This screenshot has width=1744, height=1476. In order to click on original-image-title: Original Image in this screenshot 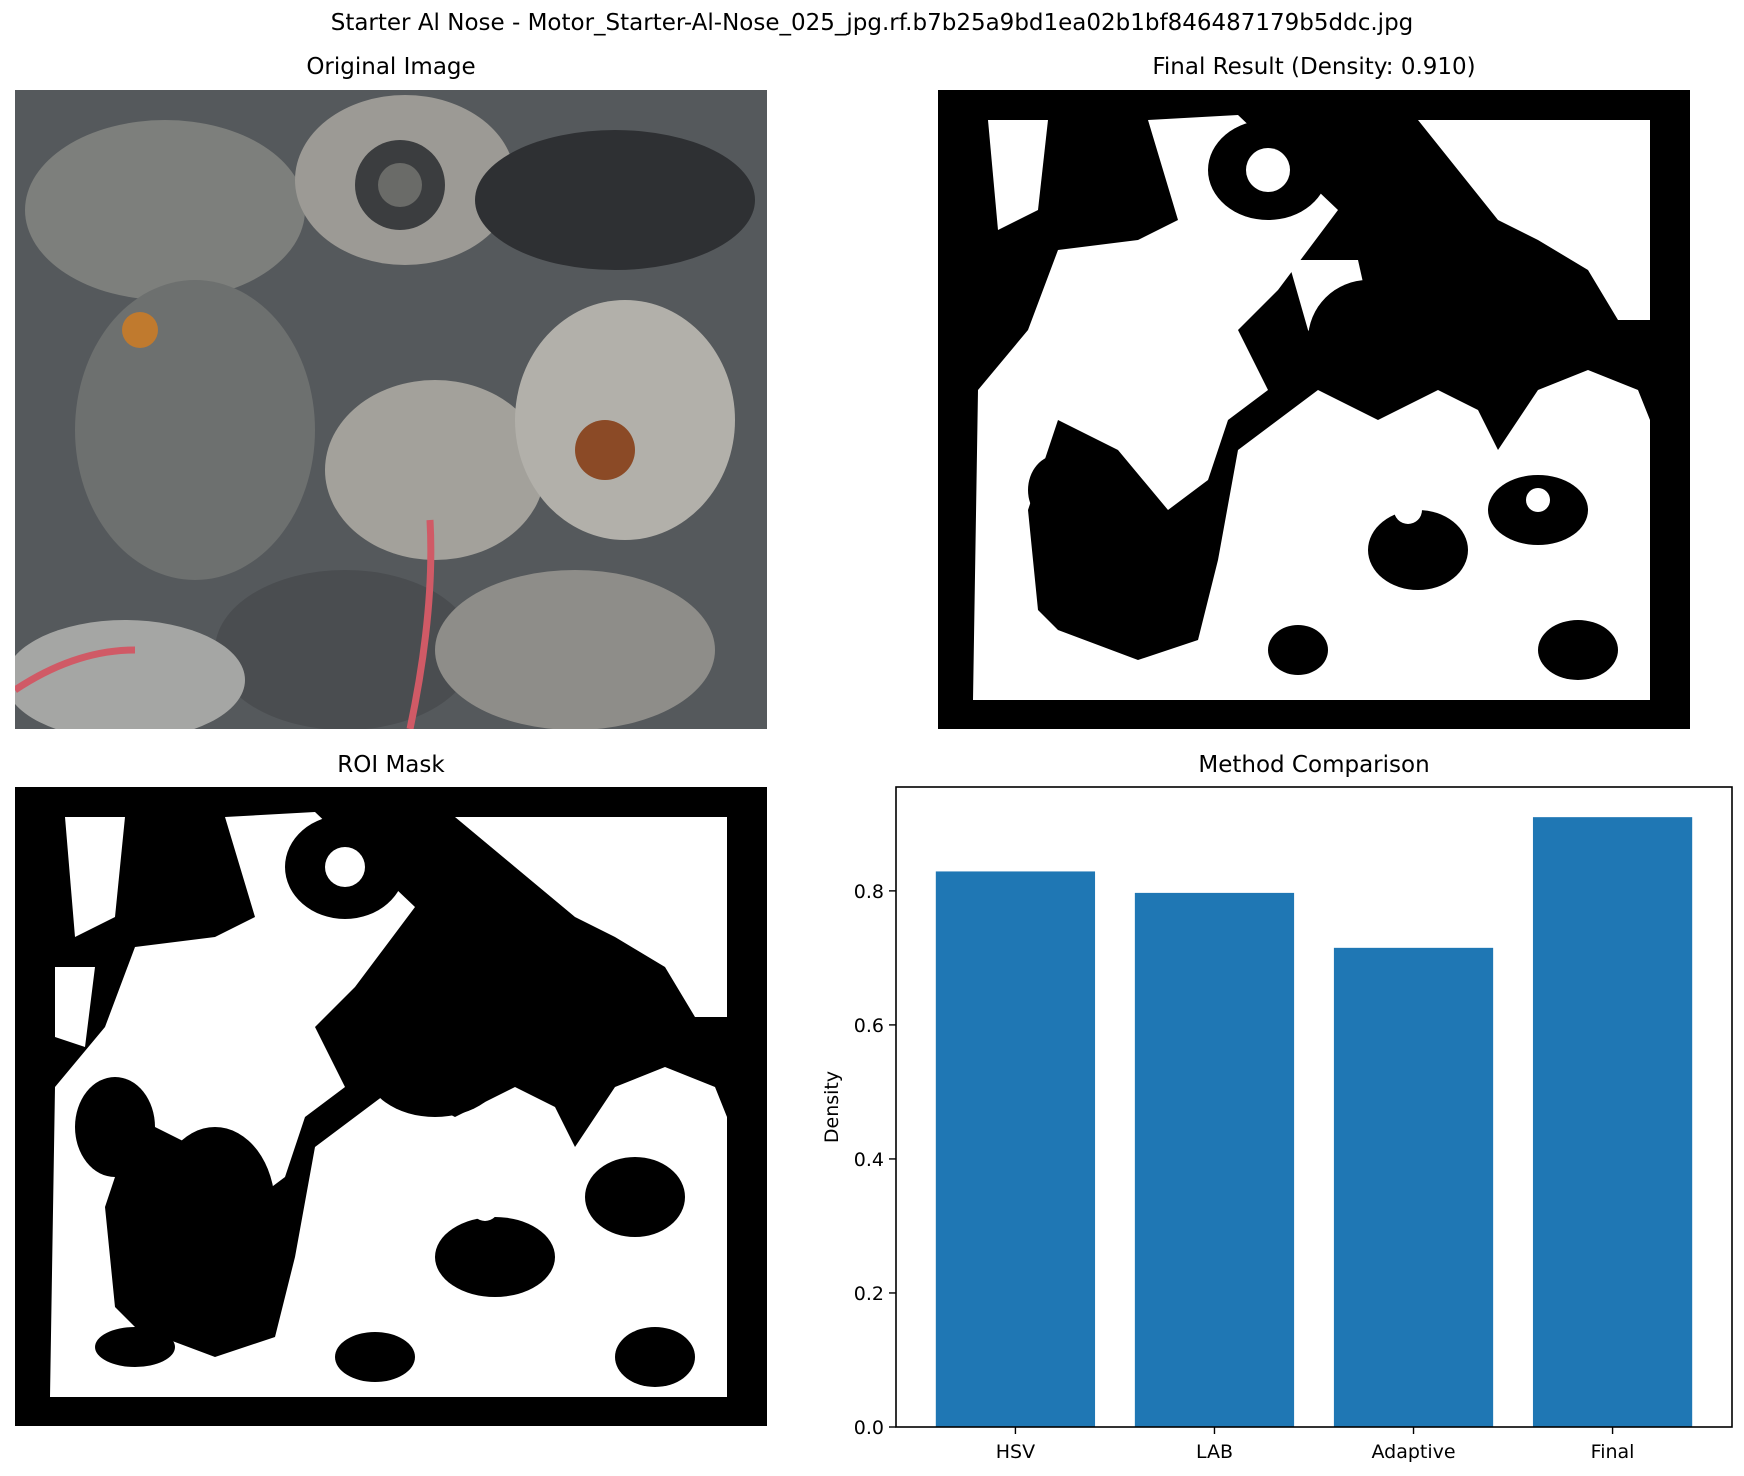, I will do `click(391, 67)`.